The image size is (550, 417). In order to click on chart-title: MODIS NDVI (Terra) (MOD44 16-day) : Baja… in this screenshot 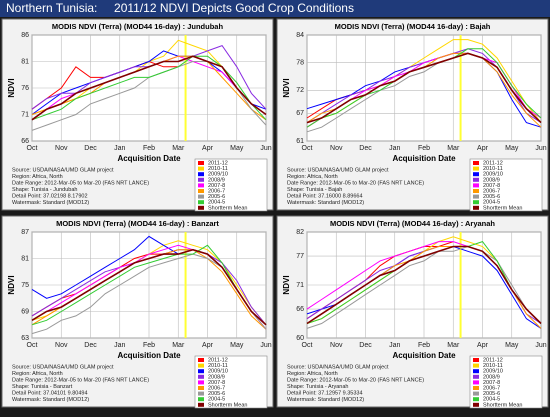, I will do `click(413, 26)`.